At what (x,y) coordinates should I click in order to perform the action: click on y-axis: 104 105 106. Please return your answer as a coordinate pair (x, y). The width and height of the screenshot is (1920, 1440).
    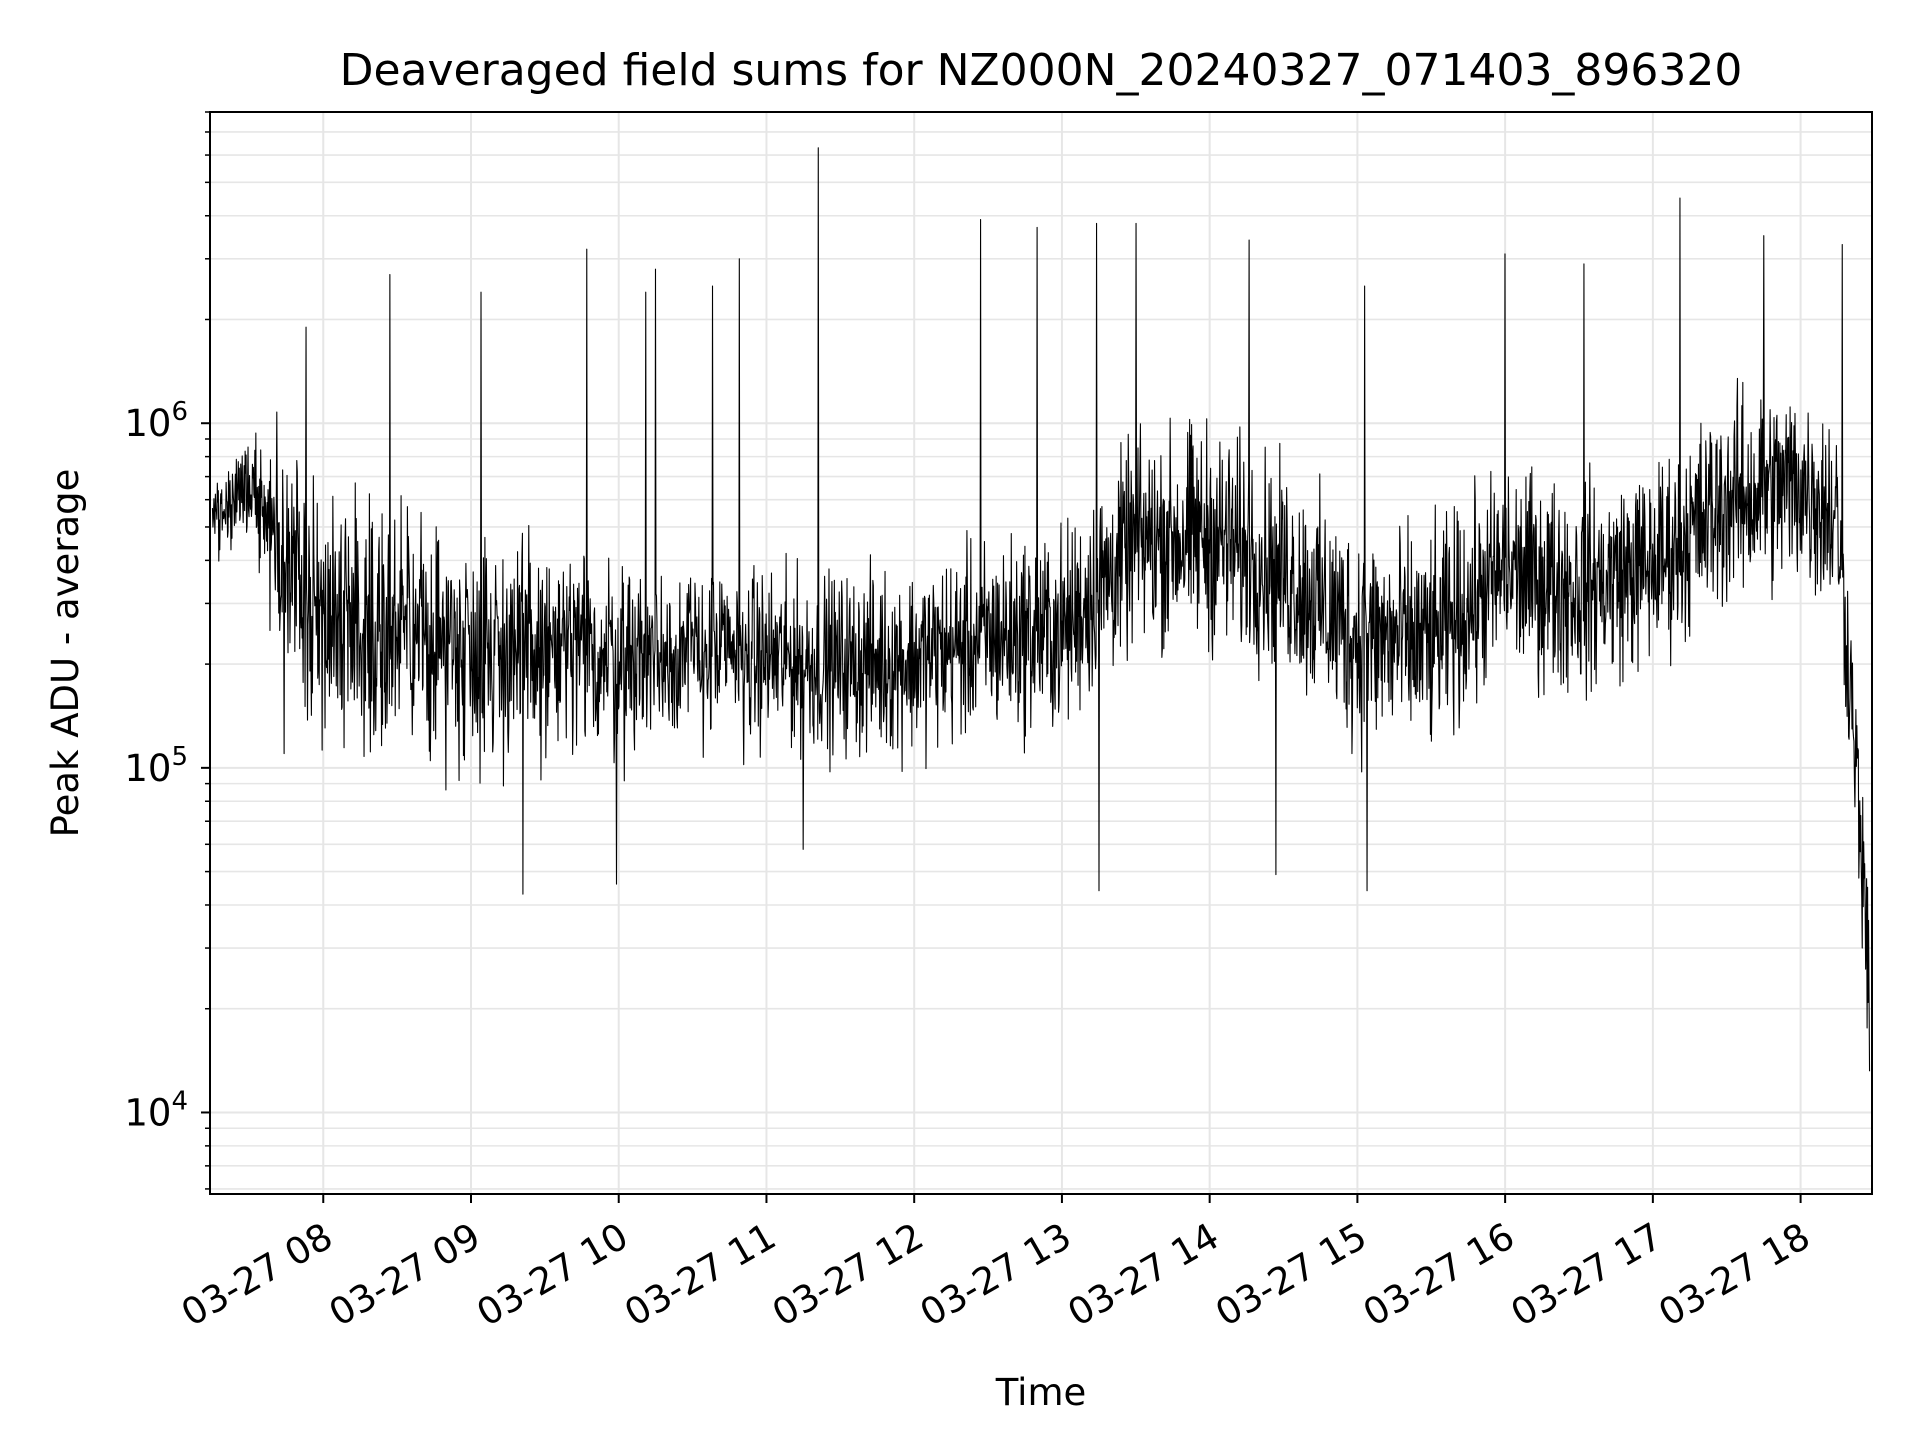
    Looking at the image, I should click on (167, 650).